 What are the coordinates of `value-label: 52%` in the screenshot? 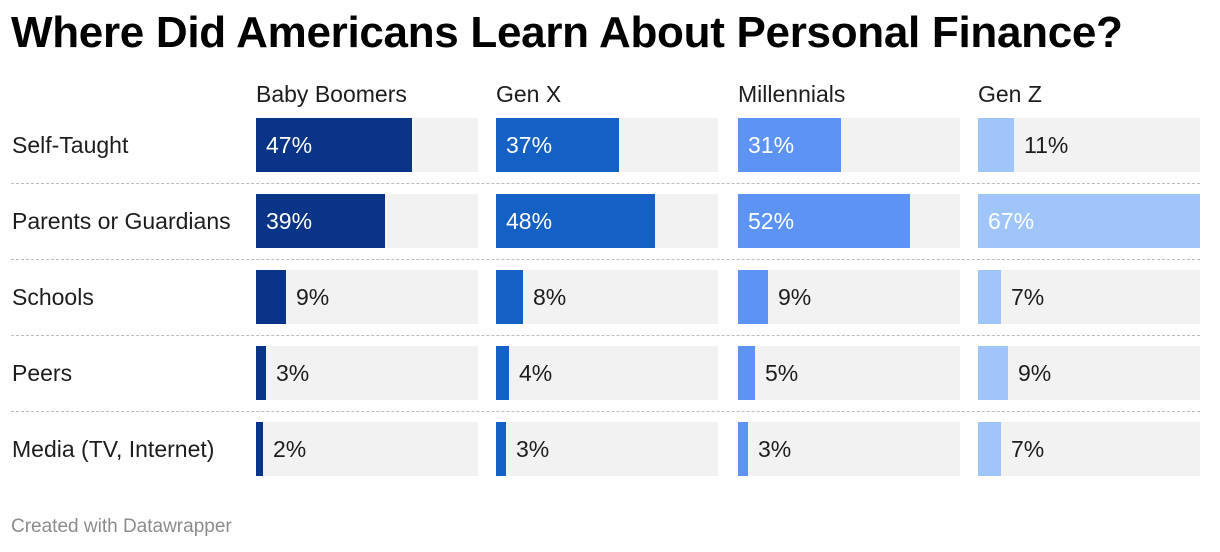 It's located at (771, 221).